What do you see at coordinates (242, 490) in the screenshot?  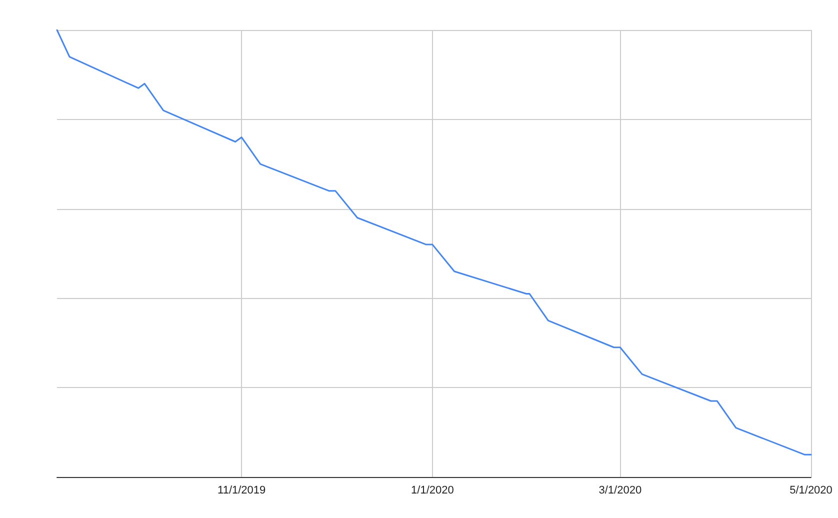 I see `x-tick-label: 11/1/2019` at bounding box center [242, 490].